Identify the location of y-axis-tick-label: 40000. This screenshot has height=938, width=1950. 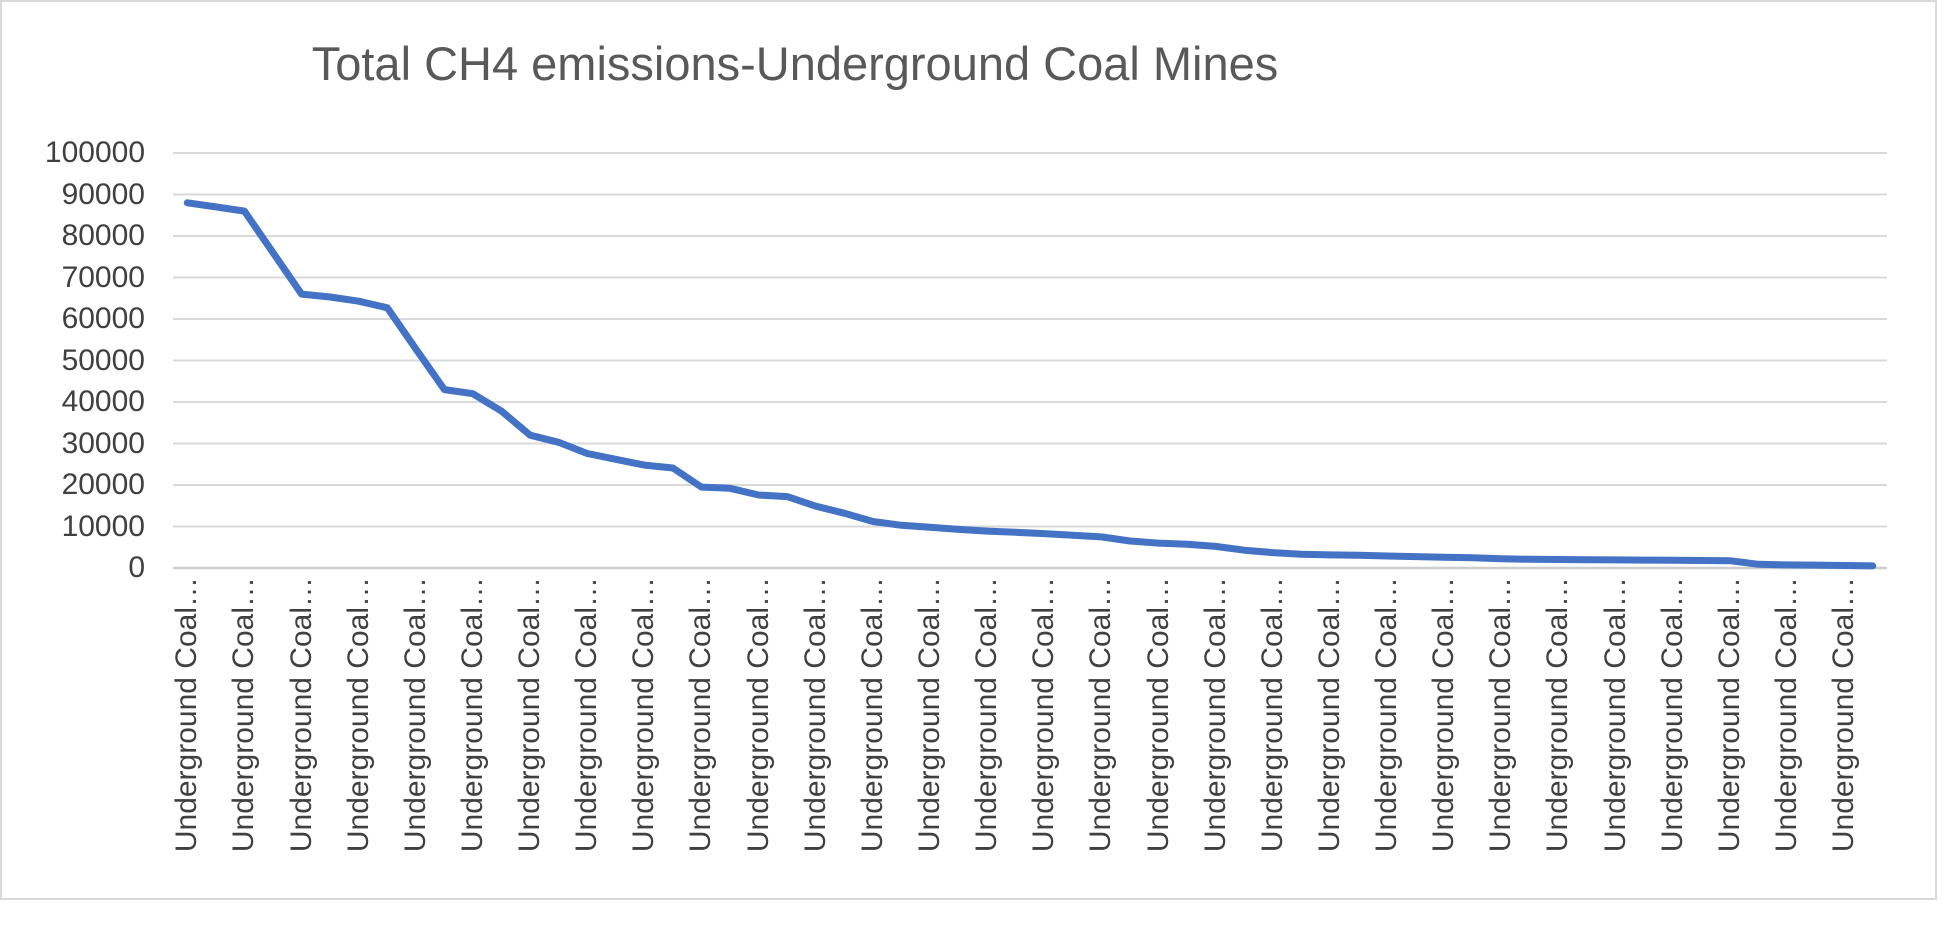
(103, 401).